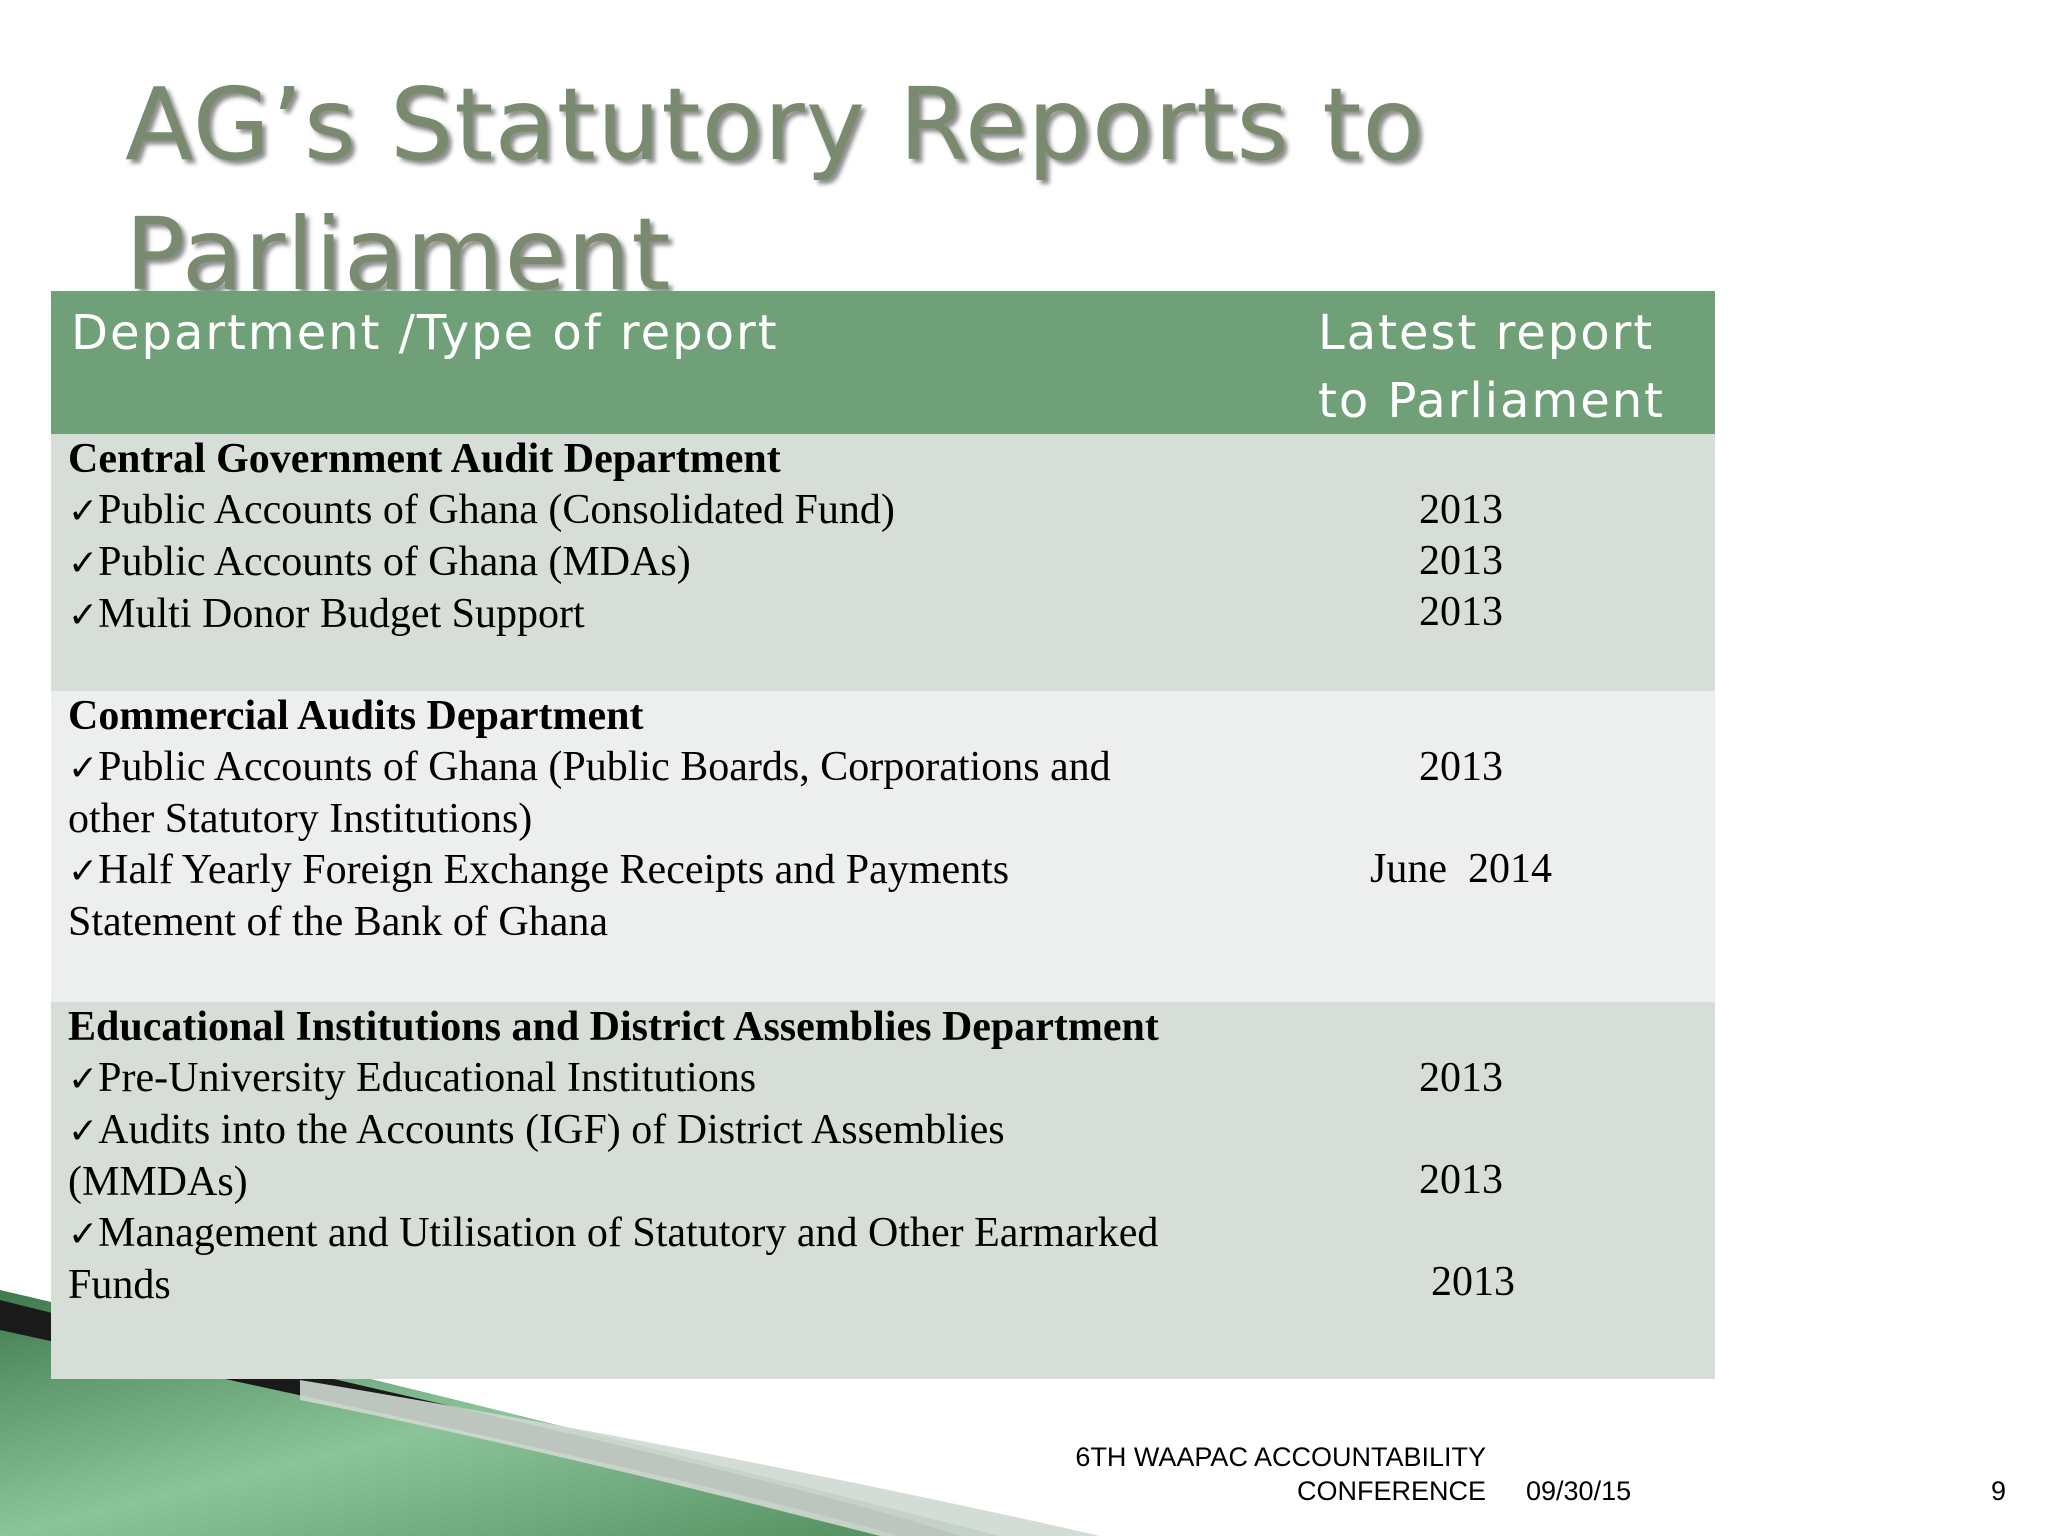 The image size is (2048, 1536). I want to click on page-number: 9, so click(1998, 1491).